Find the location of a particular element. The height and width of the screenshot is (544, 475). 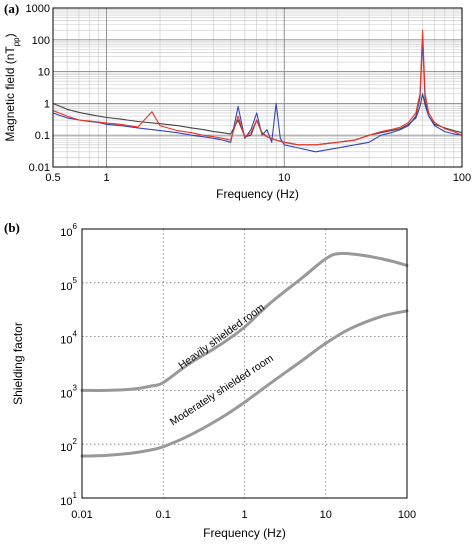

y-title-end: ) is located at coordinates (10, 35).